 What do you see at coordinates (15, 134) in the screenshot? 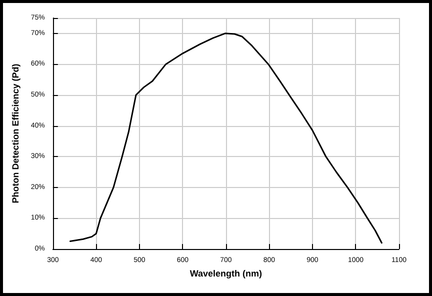
I see `y-axis-title: Photon Detection Efficiency (Pd)` at bounding box center [15, 134].